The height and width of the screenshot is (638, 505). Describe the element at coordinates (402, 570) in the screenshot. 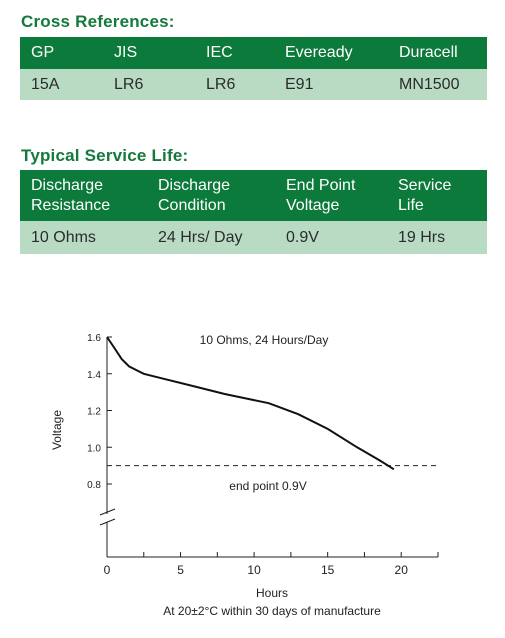

I see `x-tick-label: 20` at that location.